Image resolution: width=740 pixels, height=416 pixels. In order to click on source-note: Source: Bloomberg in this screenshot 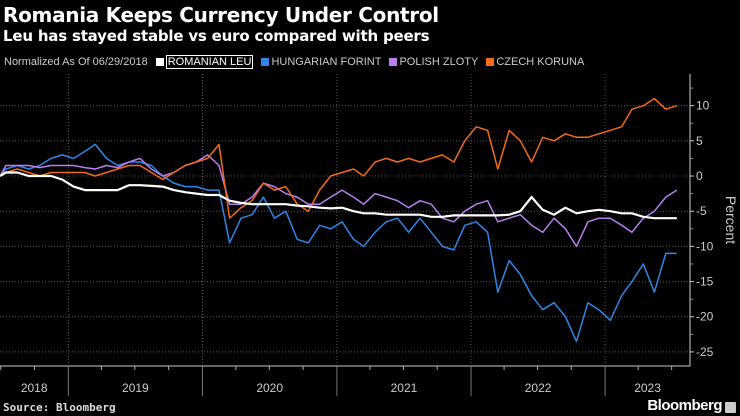, I will do `click(59, 407)`.